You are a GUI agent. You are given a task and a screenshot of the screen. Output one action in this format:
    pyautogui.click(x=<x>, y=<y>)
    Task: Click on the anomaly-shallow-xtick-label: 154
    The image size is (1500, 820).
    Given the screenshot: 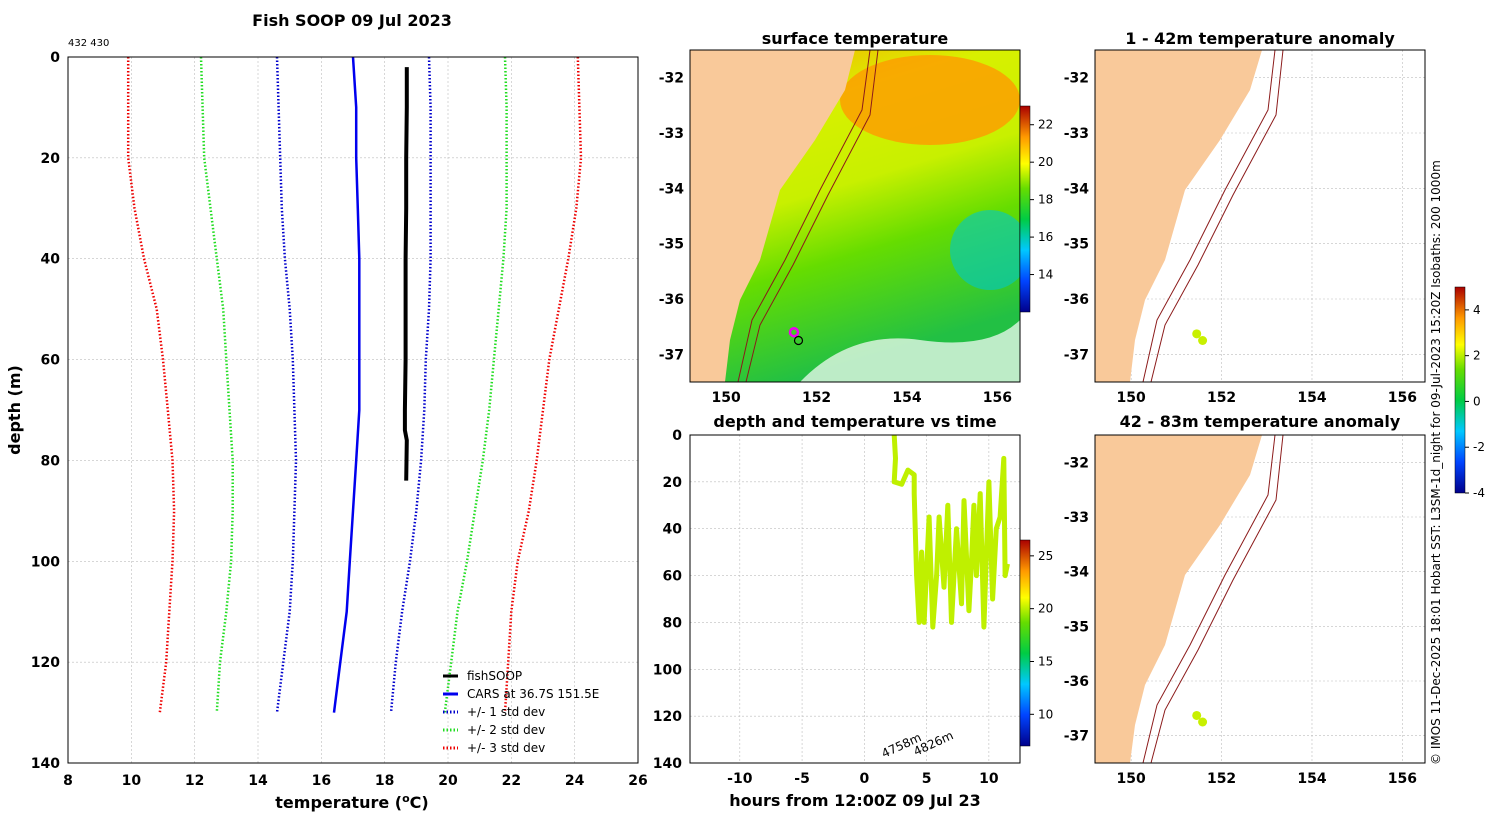 What is the action you would take?
    pyautogui.click(x=1311, y=398)
    